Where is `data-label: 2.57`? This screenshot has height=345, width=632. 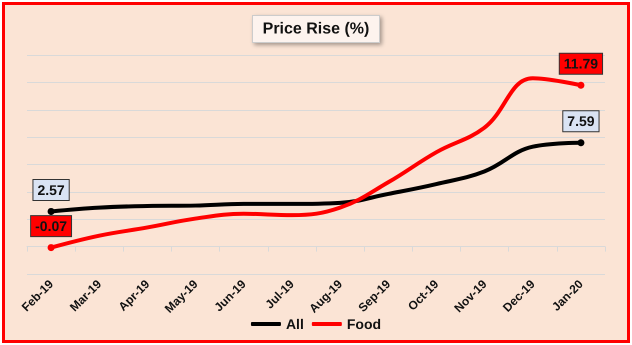
data-label: 2.57 is located at coordinates (51, 190).